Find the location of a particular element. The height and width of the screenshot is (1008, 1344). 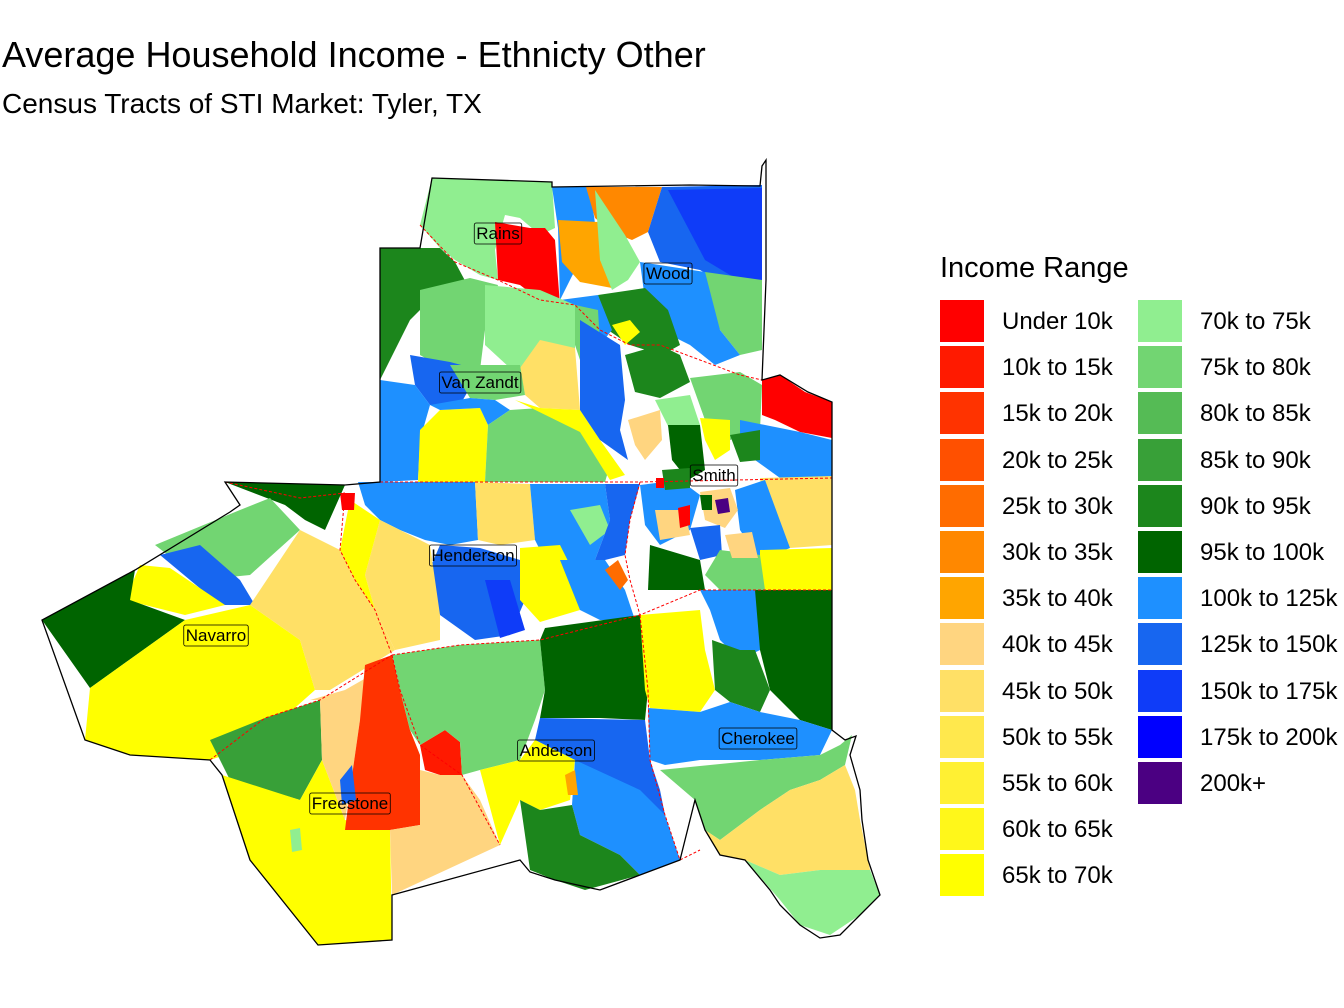

svg-text: Cherokee is located at coordinates (758, 738).